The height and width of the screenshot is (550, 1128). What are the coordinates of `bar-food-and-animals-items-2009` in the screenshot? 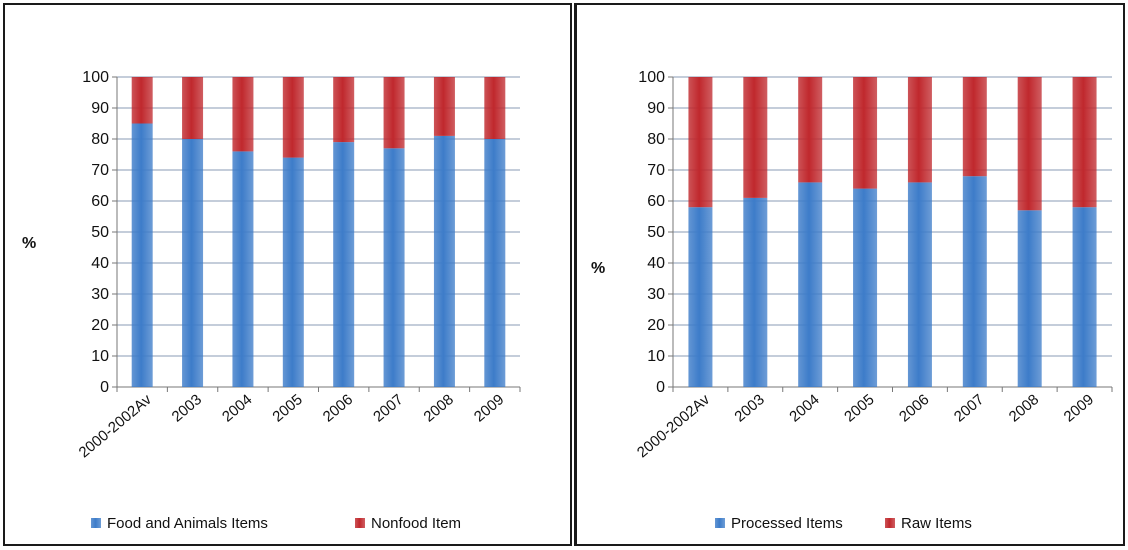 It's located at (495, 263).